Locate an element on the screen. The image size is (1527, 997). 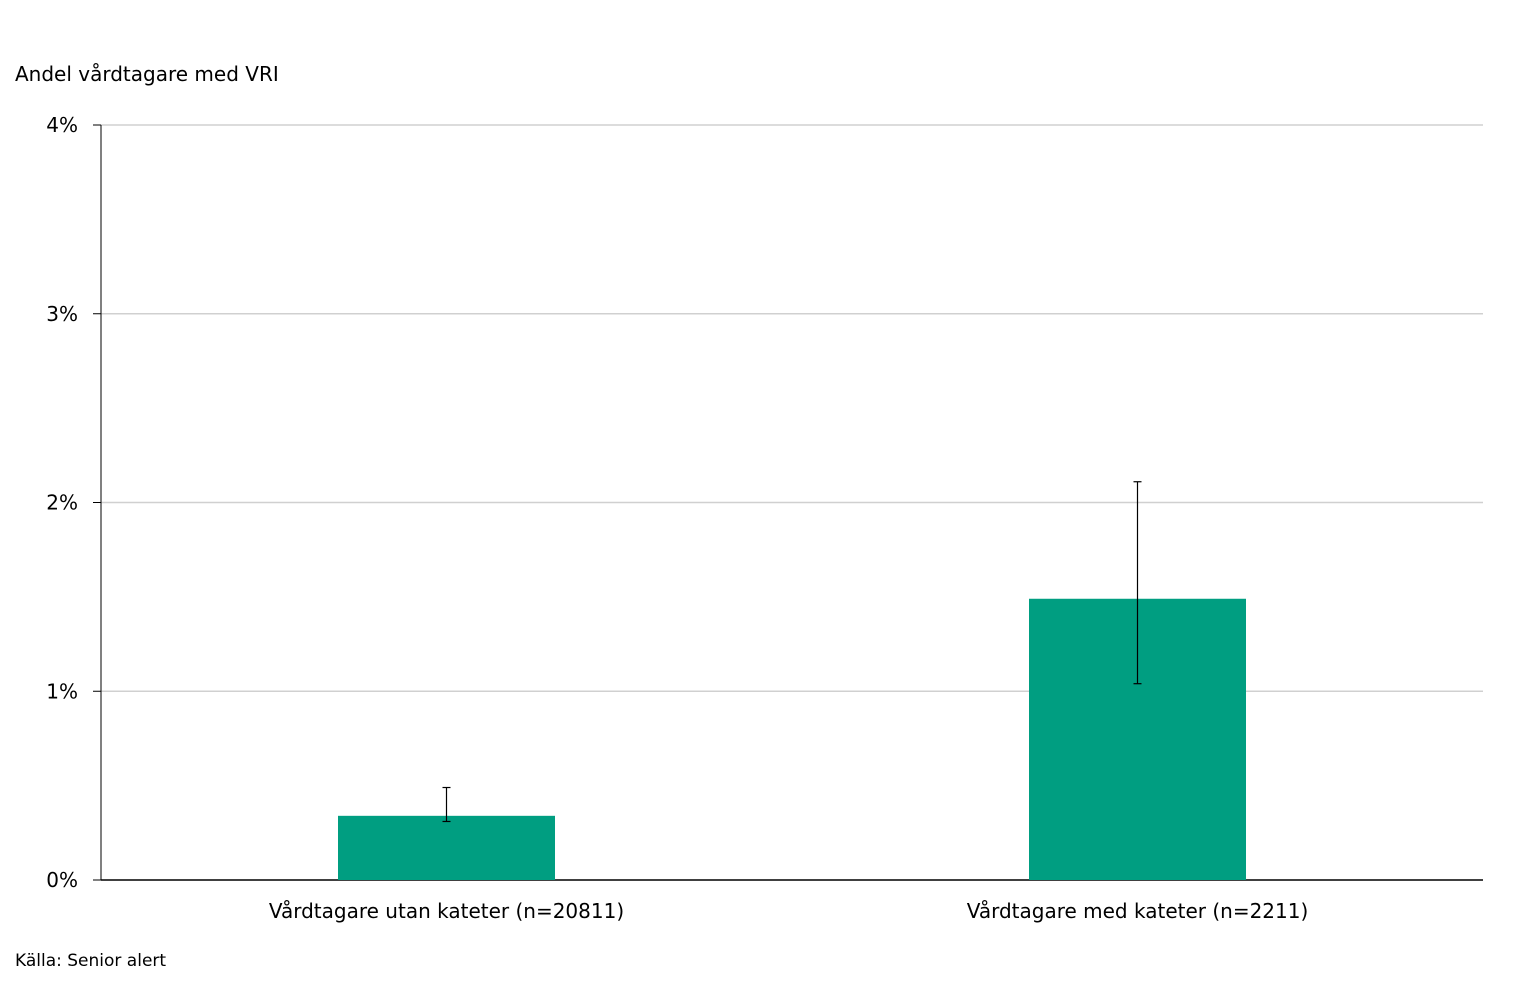
bar is located at coordinates (446, 847).